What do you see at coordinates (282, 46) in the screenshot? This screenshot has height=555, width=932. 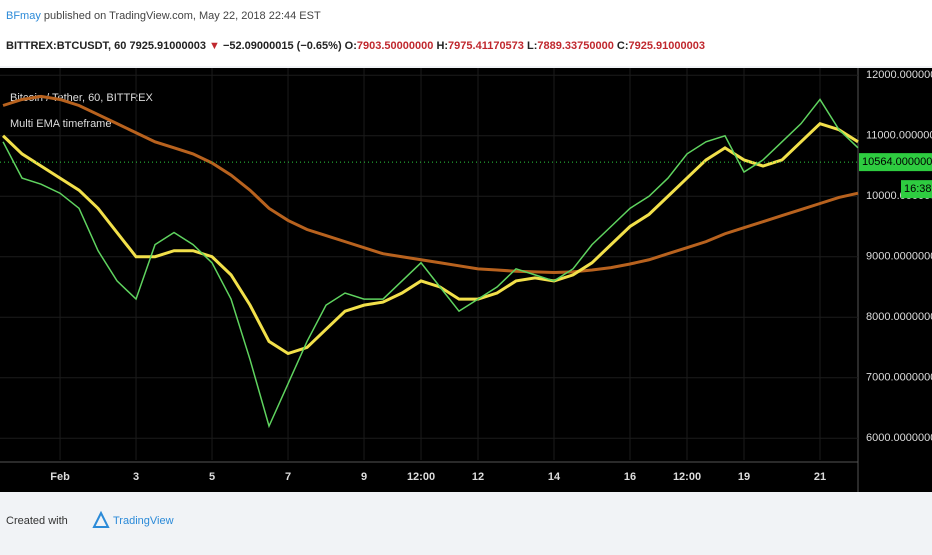 I see `change: −52.09000015 (−0.65%)` at bounding box center [282, 46].